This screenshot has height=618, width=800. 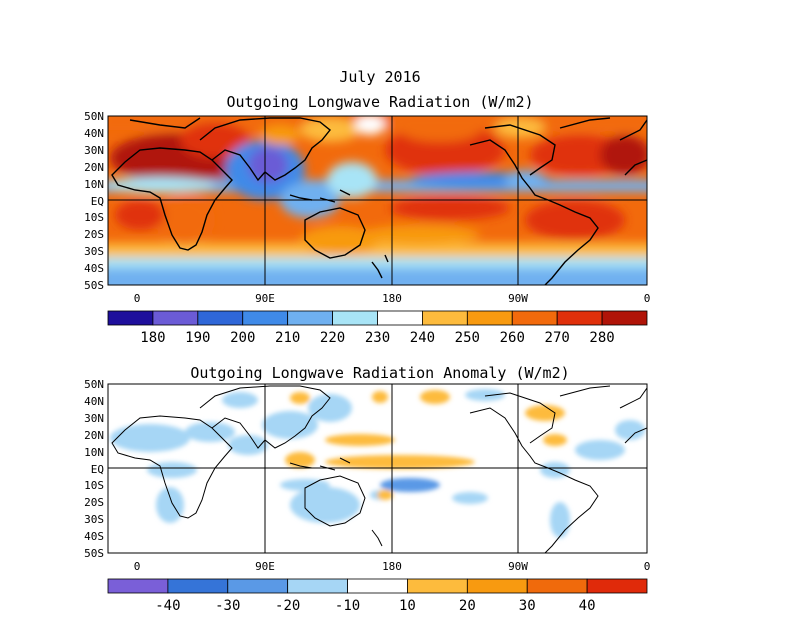 What do you see at coordinates (601, 338) in the screenshot?
I see `colorbar-label: 280` at bounding box center [601, 338].